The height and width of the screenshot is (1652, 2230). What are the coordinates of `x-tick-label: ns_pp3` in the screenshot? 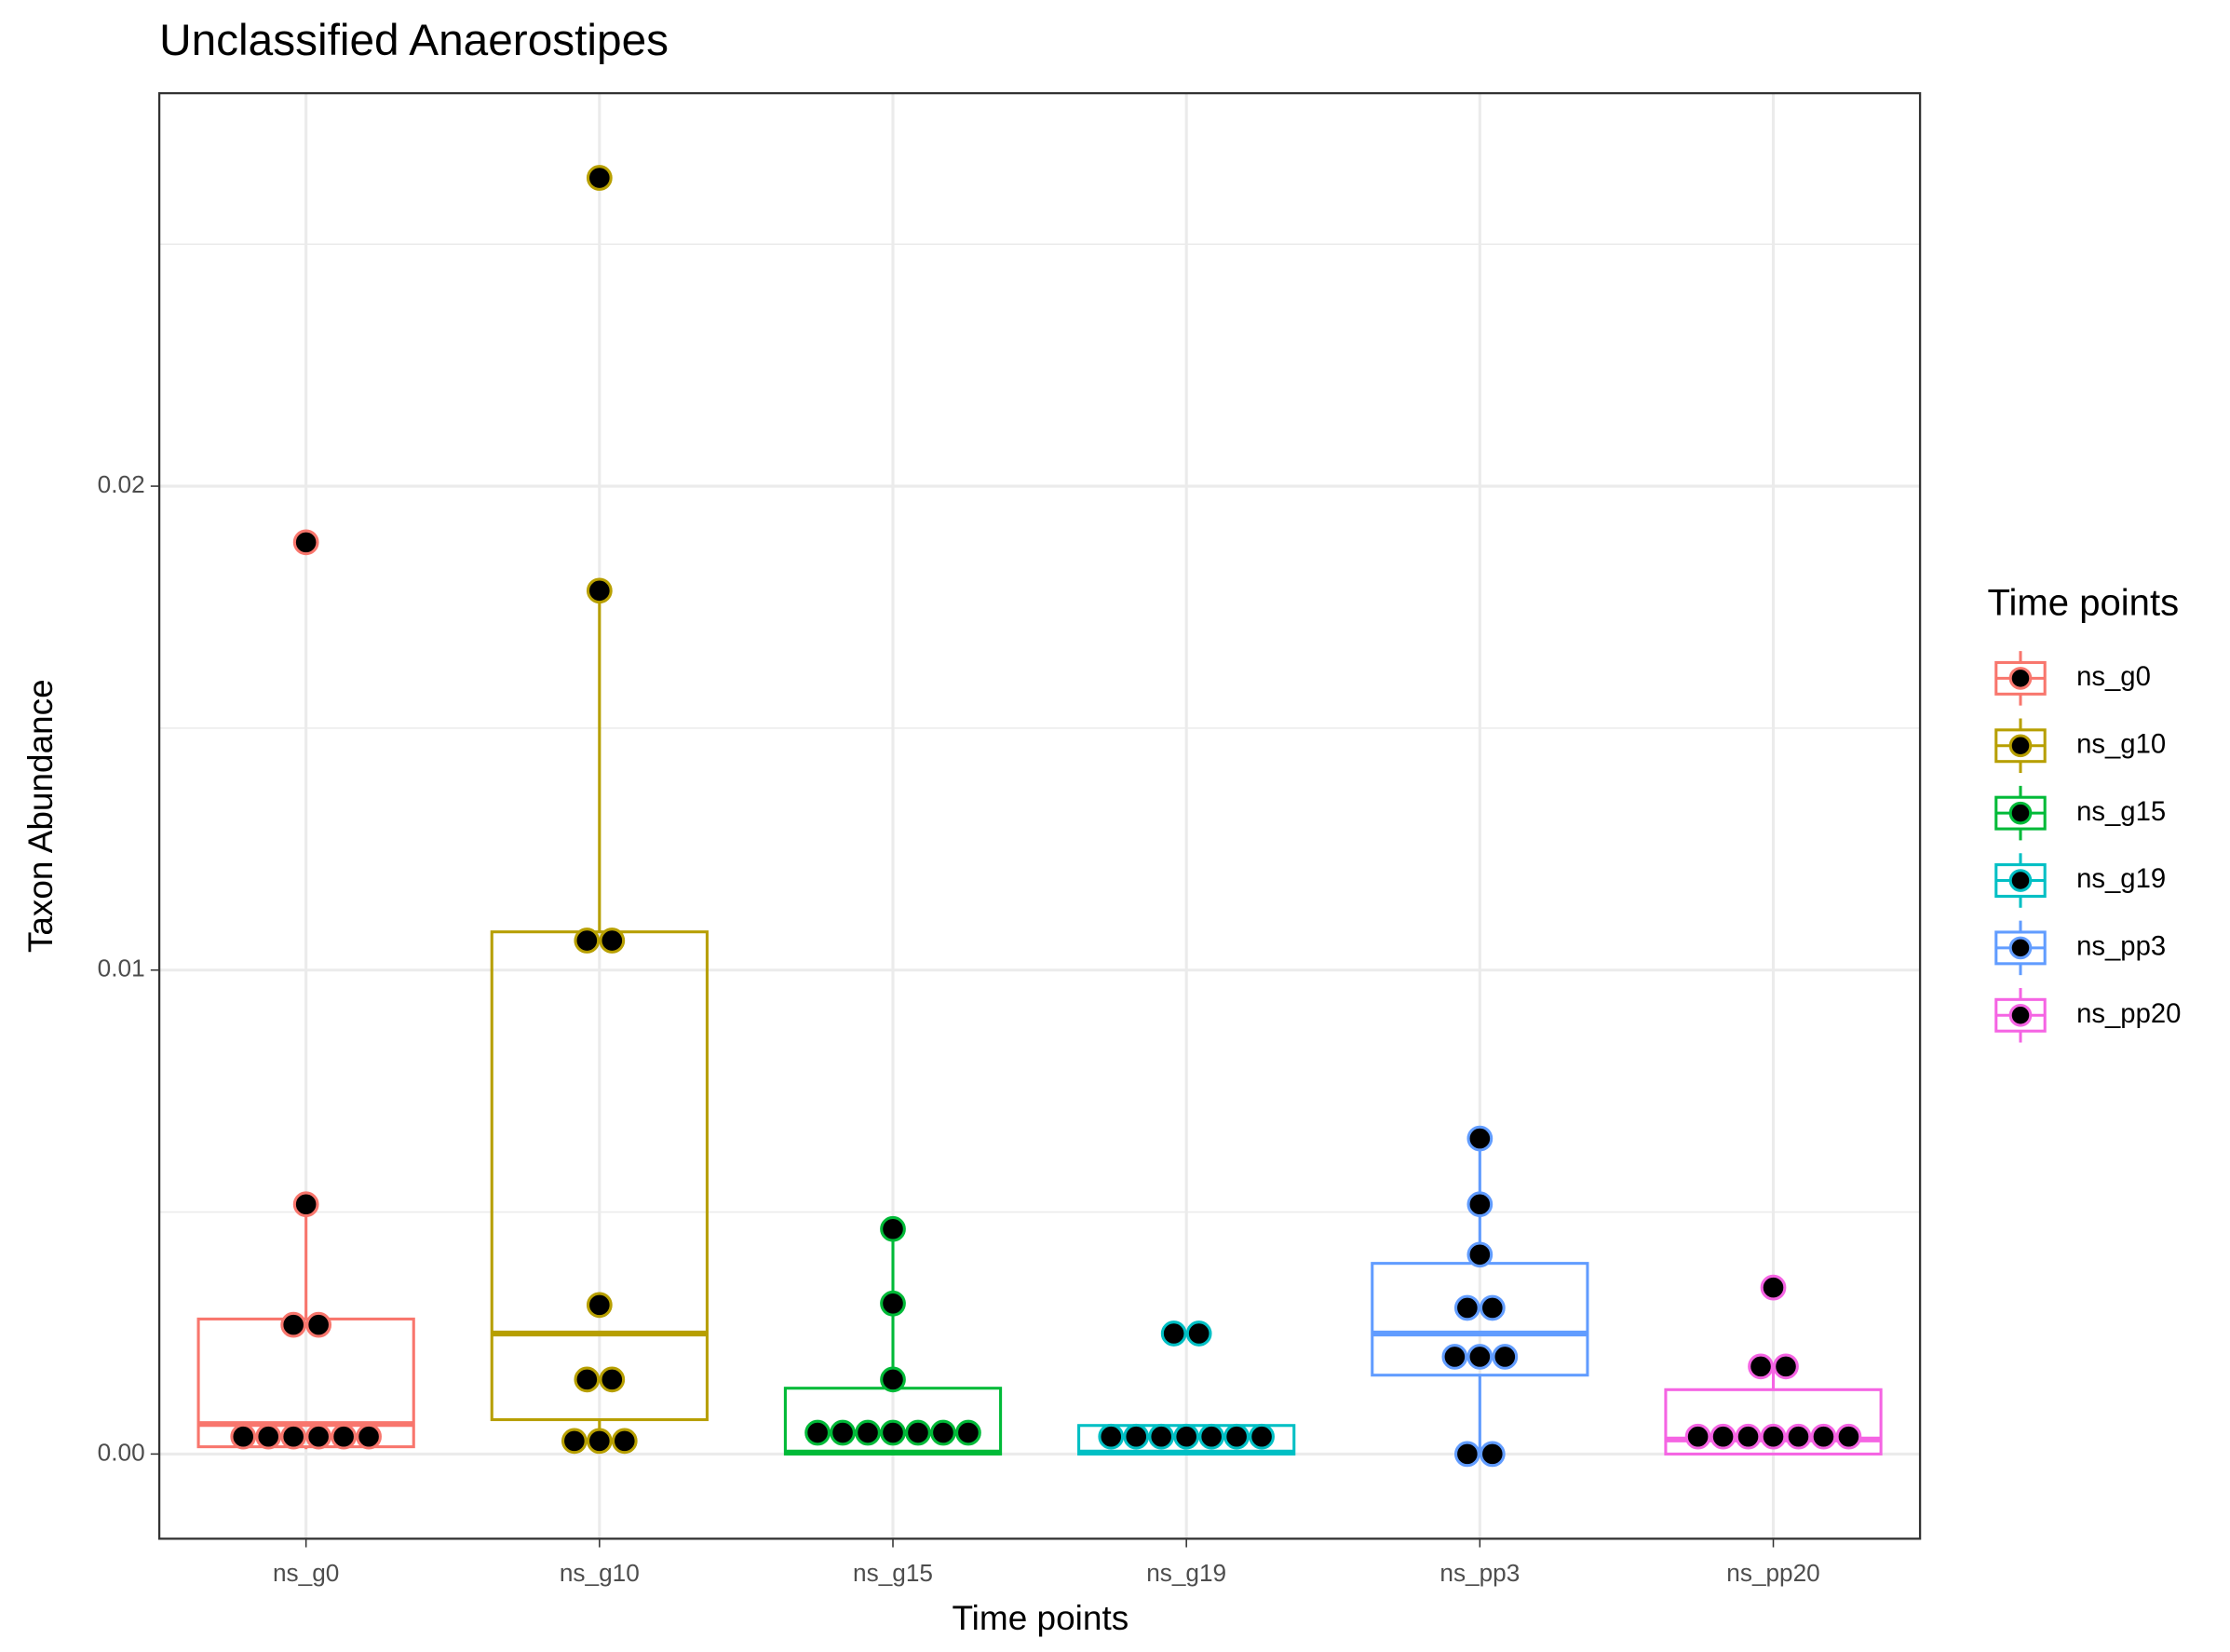 It's located at (1480, 1573).